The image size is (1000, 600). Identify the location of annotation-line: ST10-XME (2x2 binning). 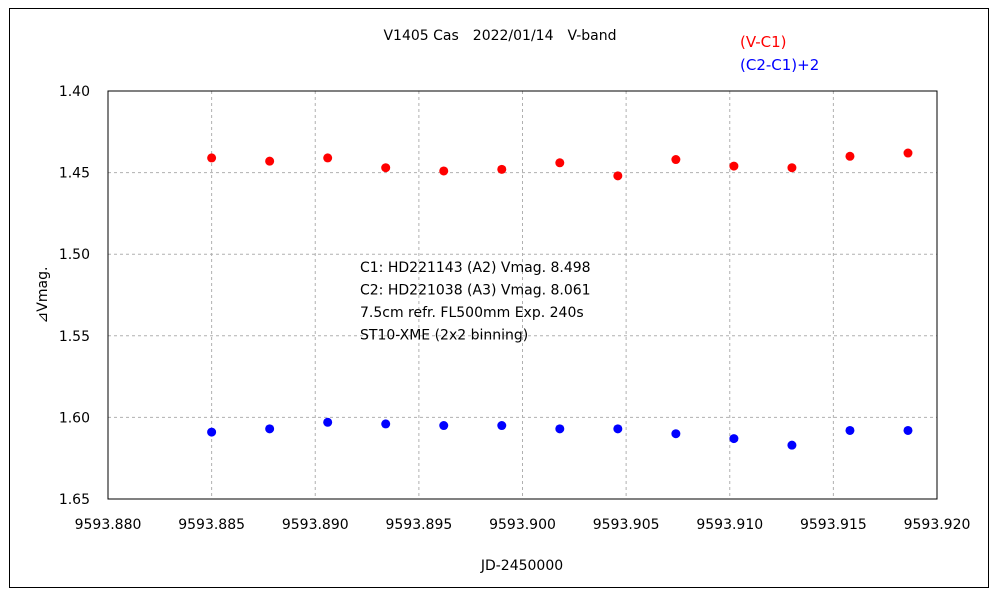
(444, 336).